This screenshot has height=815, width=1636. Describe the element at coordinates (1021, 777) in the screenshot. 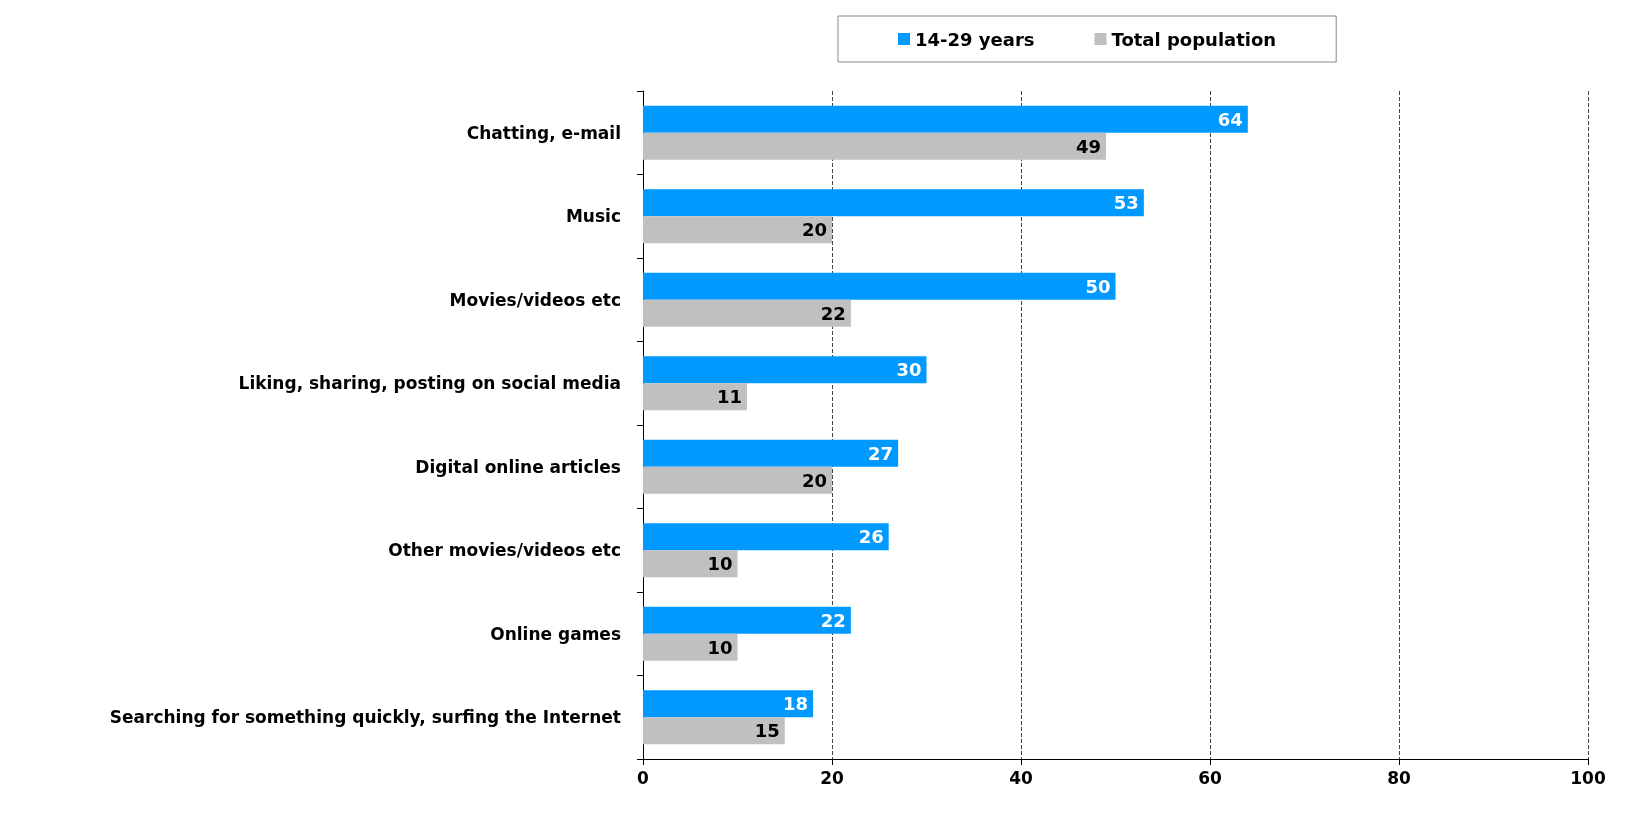

I see `x-tick-label: 40` at that location.